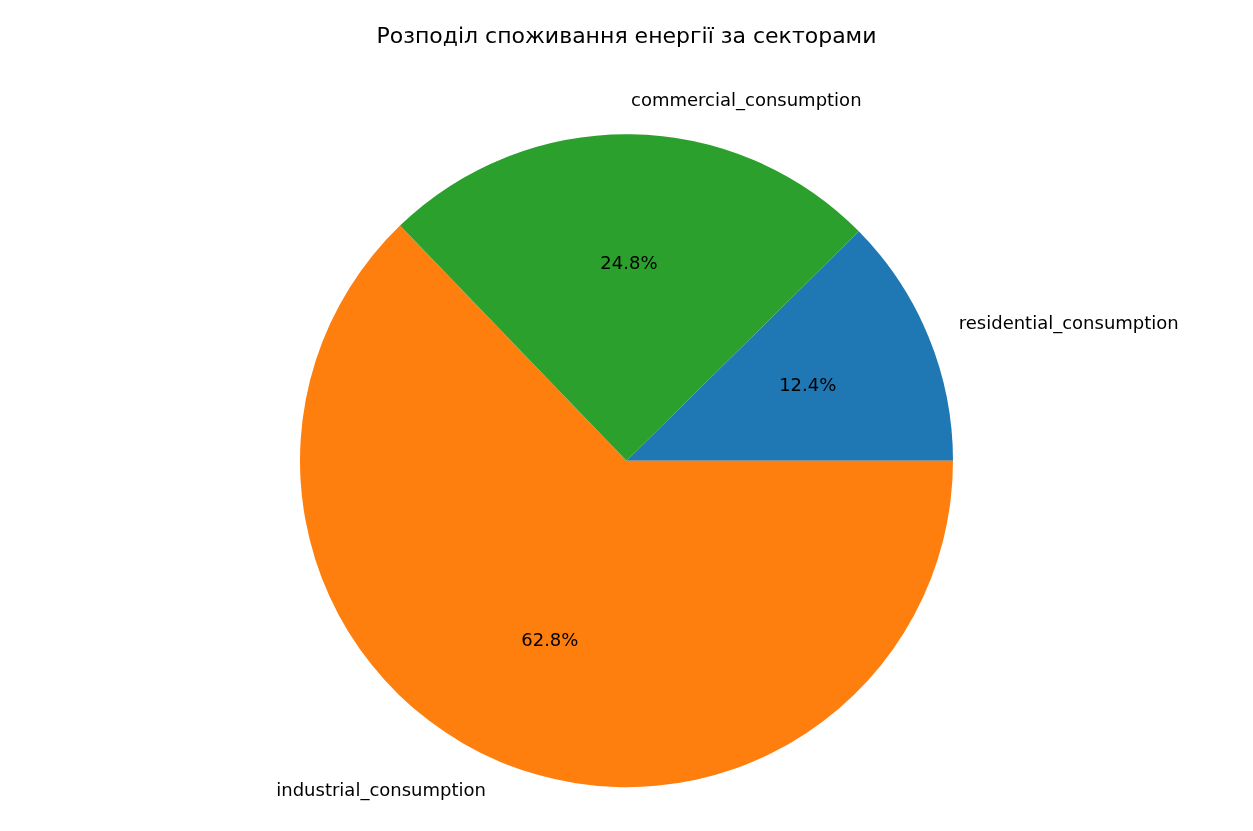 This screenshot has height=831, width=1253. I want to click on chart-title: Розподіл споживання енергії за секторами, so click(626, 35).